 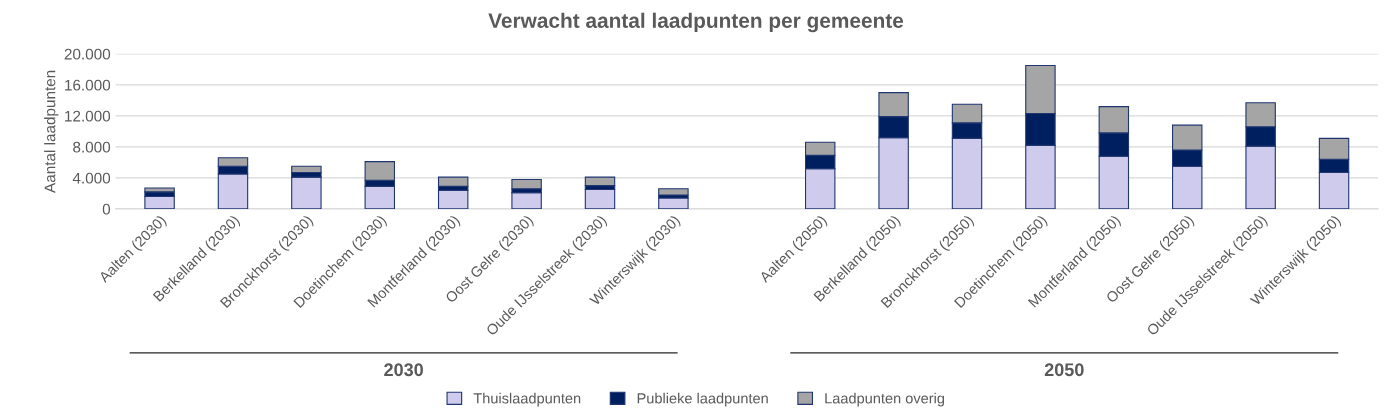 What do you see at coordinates (51, 131) in the screenshot?
I see `y-axis-title: Aantal laadpunten` at bounding box center [51, 131].